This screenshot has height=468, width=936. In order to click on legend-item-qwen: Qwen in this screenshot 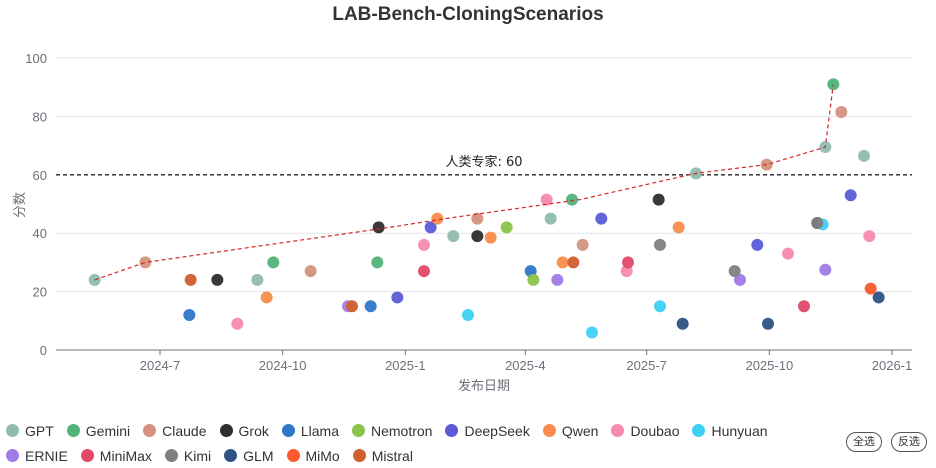, I will do `click(570, 430)`.